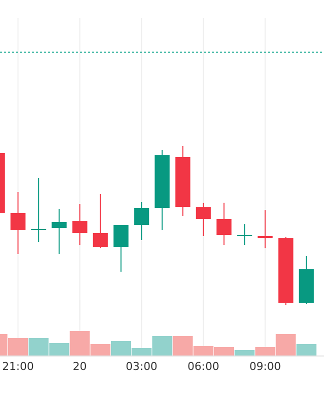 This screenshot has width=324, height=400. Describe the element at coordinates (79, 366) in the screenshot. I see `x-tick-label: 20` at that location.